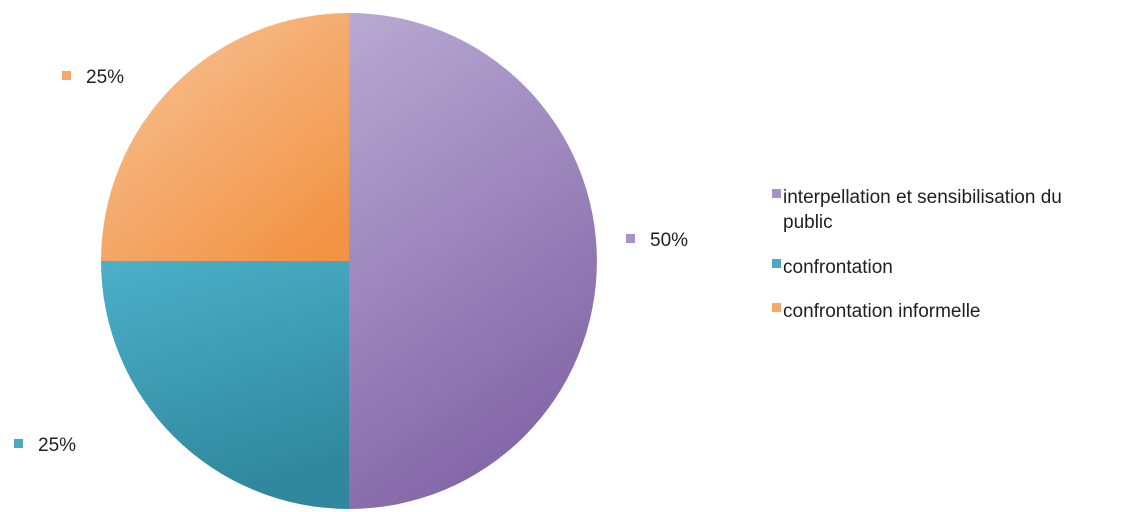 This screenshot has width=1140, height=512. Describe the element at coordinates (882, 311) in the screenshot. I see `legend-label-confrontation-informelle: confrontation informelle` at that location.